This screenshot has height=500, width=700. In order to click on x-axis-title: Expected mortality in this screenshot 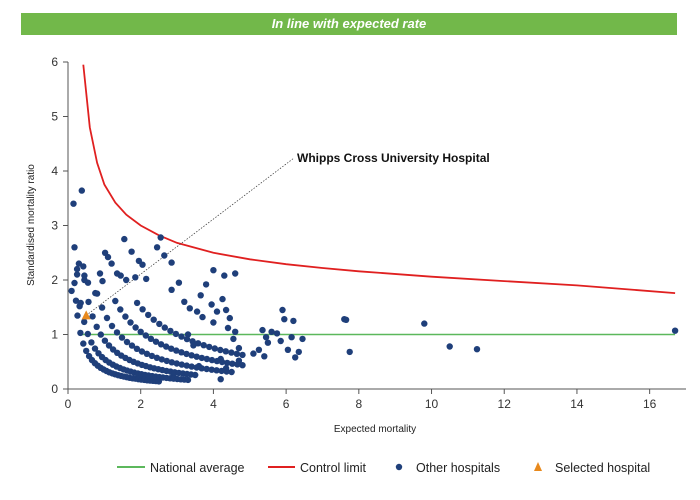, I will do `click(375, 429)`.